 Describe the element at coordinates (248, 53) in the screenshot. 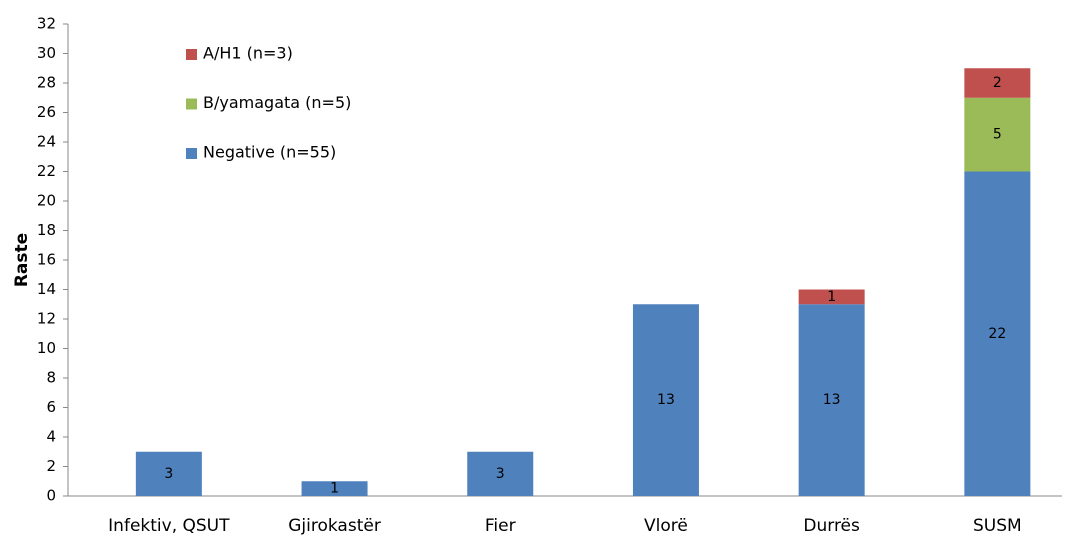

I see `legend-label: A/H1 (n=3)` at that location.